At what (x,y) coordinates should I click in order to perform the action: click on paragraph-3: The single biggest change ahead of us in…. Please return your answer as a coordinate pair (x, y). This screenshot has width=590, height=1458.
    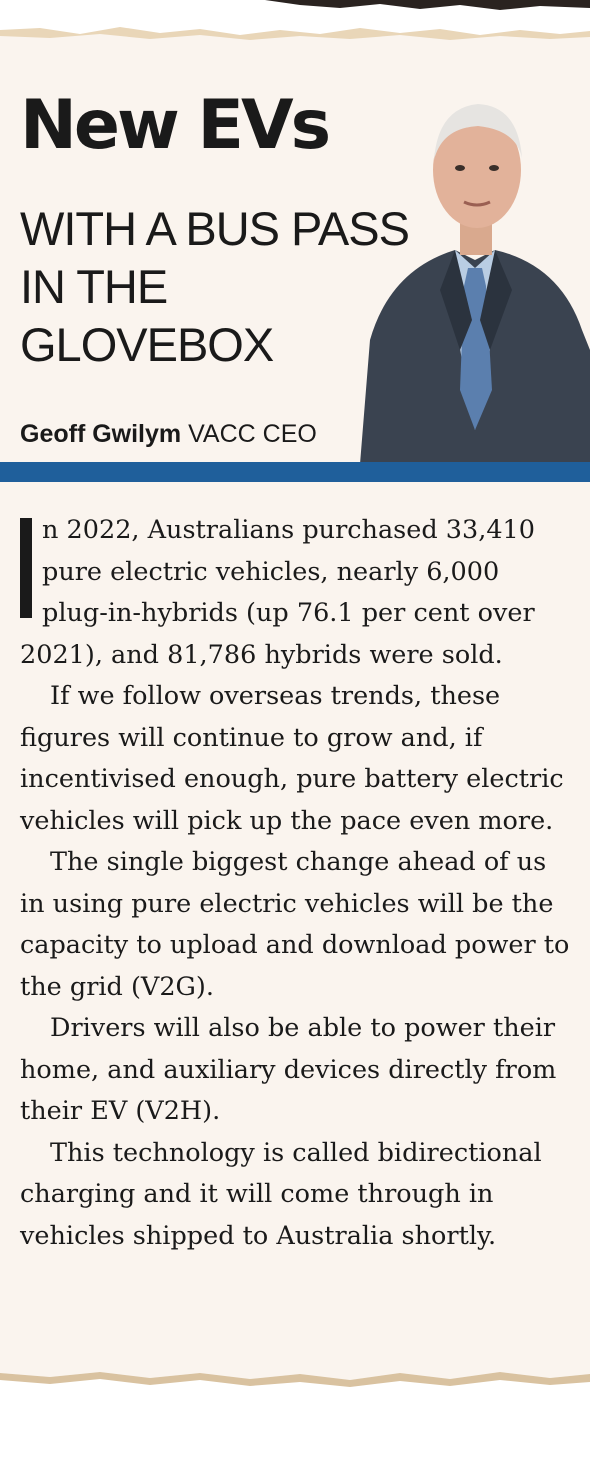
    Looking at the image, I should click on (295, 924).